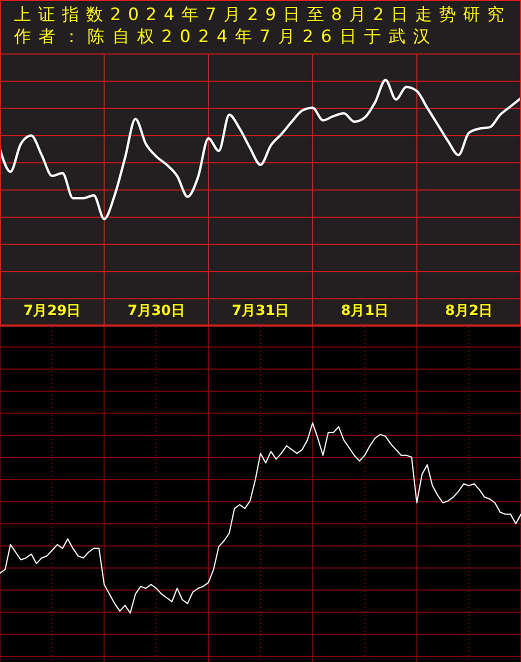 This screenshot has width=521, height=662. What do you see at coordinates (259, 15) in the screenshot?
I see `chart-title: 上证指数2024年7月29日至8月2日走势研究` at bounding box center [259, 15].